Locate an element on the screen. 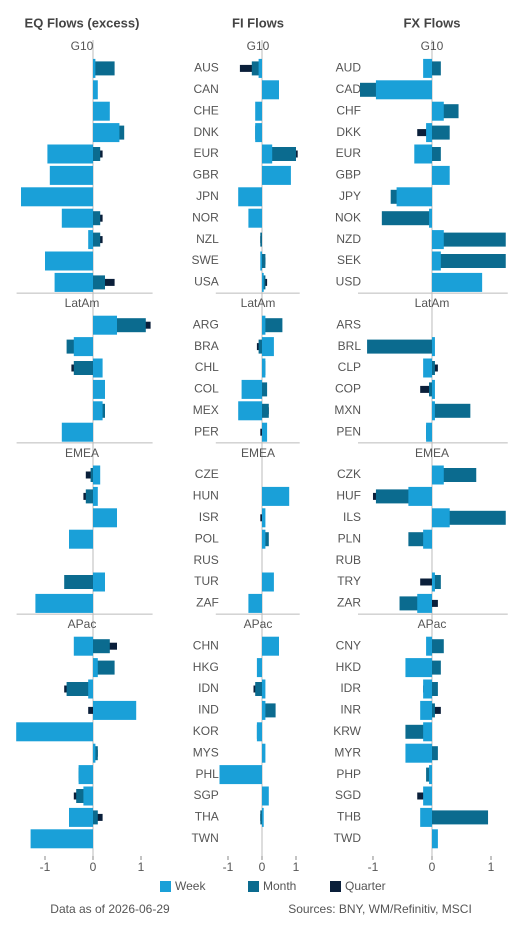  category-label: TUR is located at coordinates (206, 581).